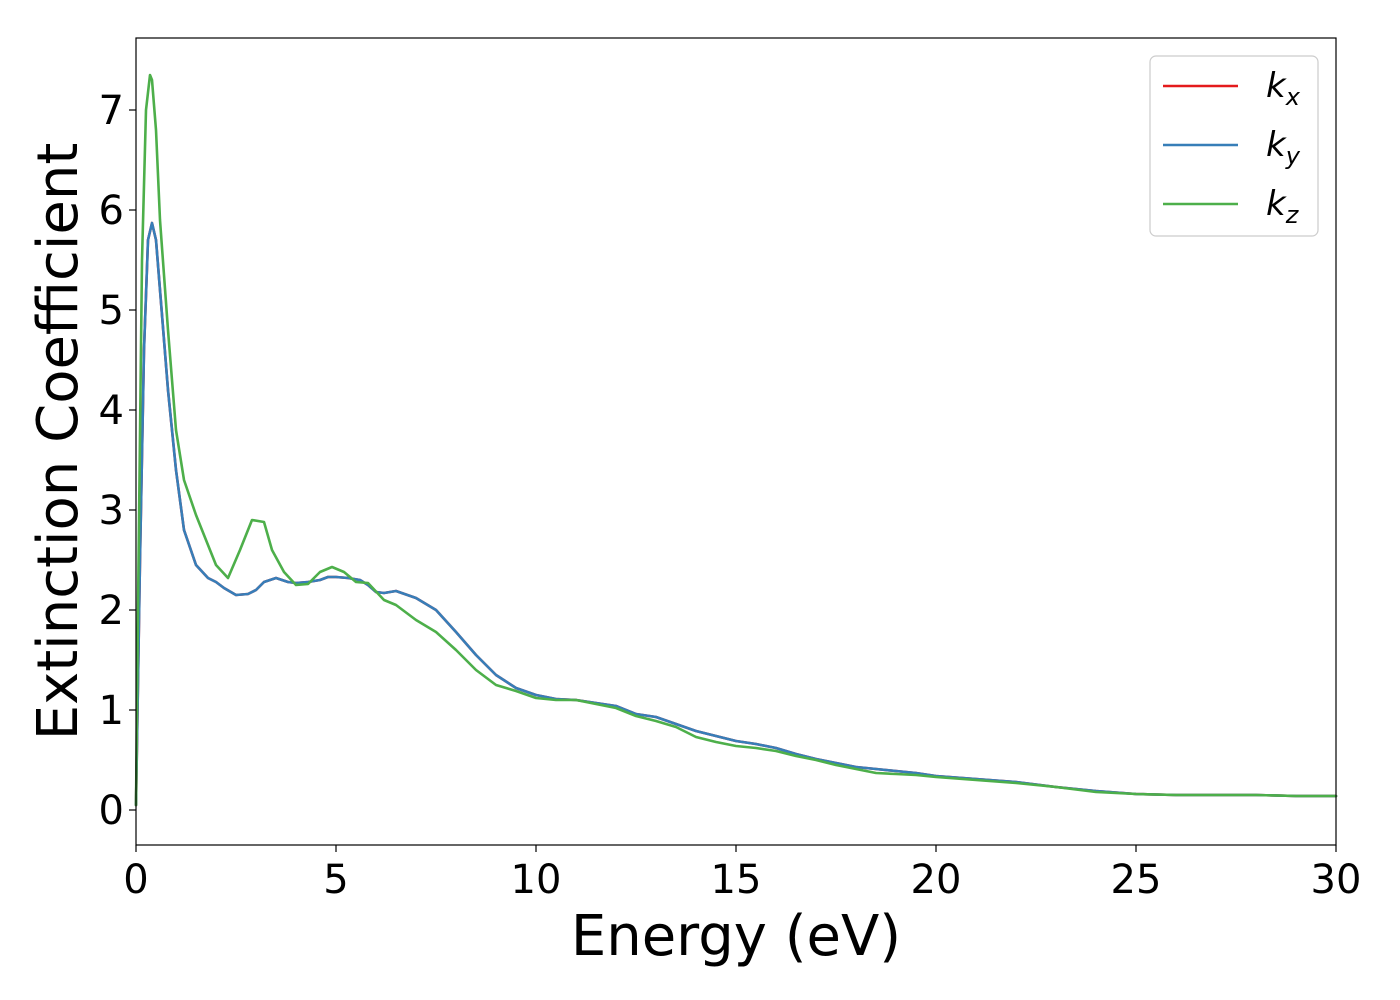  What do you see at coordinates (1136, 880) in the screenshot?
I see `x-tick-label: 25` at bounding box center [1136, 880].